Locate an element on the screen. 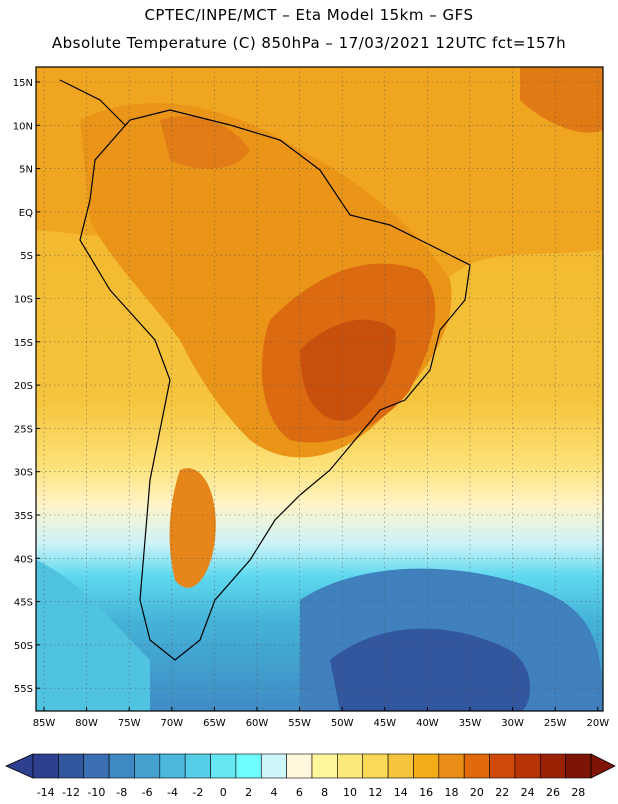 The image size is (618, 804). legend-tick-label: -8 is located at coordinates (121, 792).